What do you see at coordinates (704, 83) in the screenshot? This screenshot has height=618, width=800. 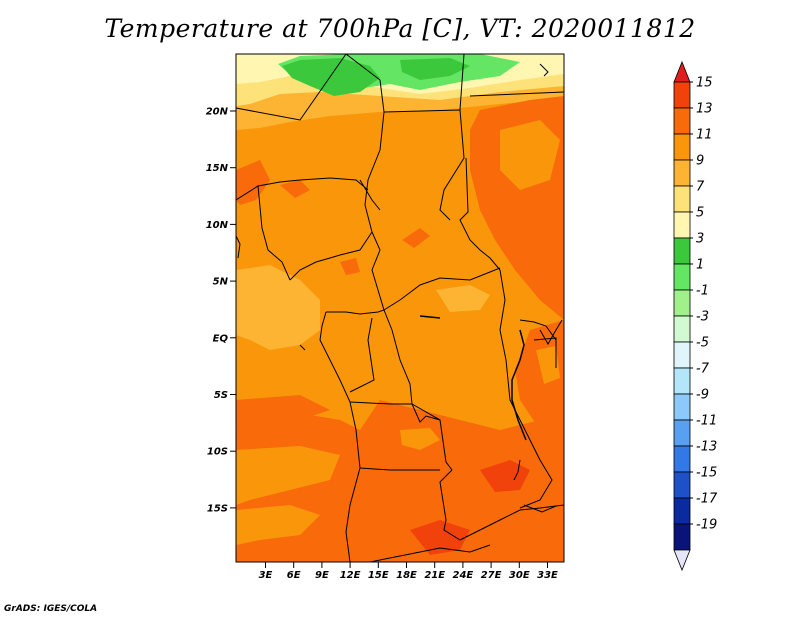 I see `colorbar-label: 15` at bounding box center [704, 83].